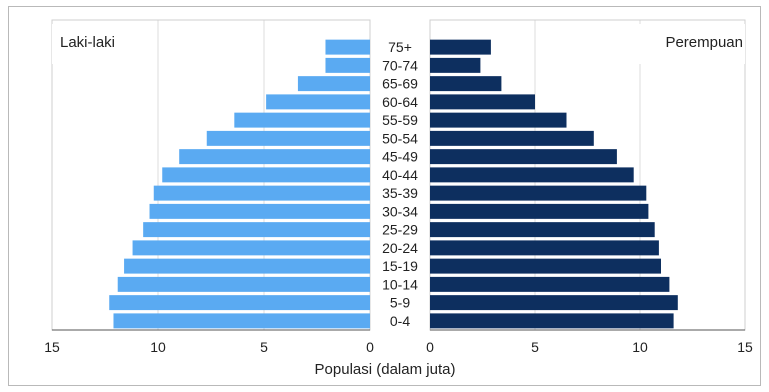  I want to click on legend-label-female: Perempuan, so click(704, 42).